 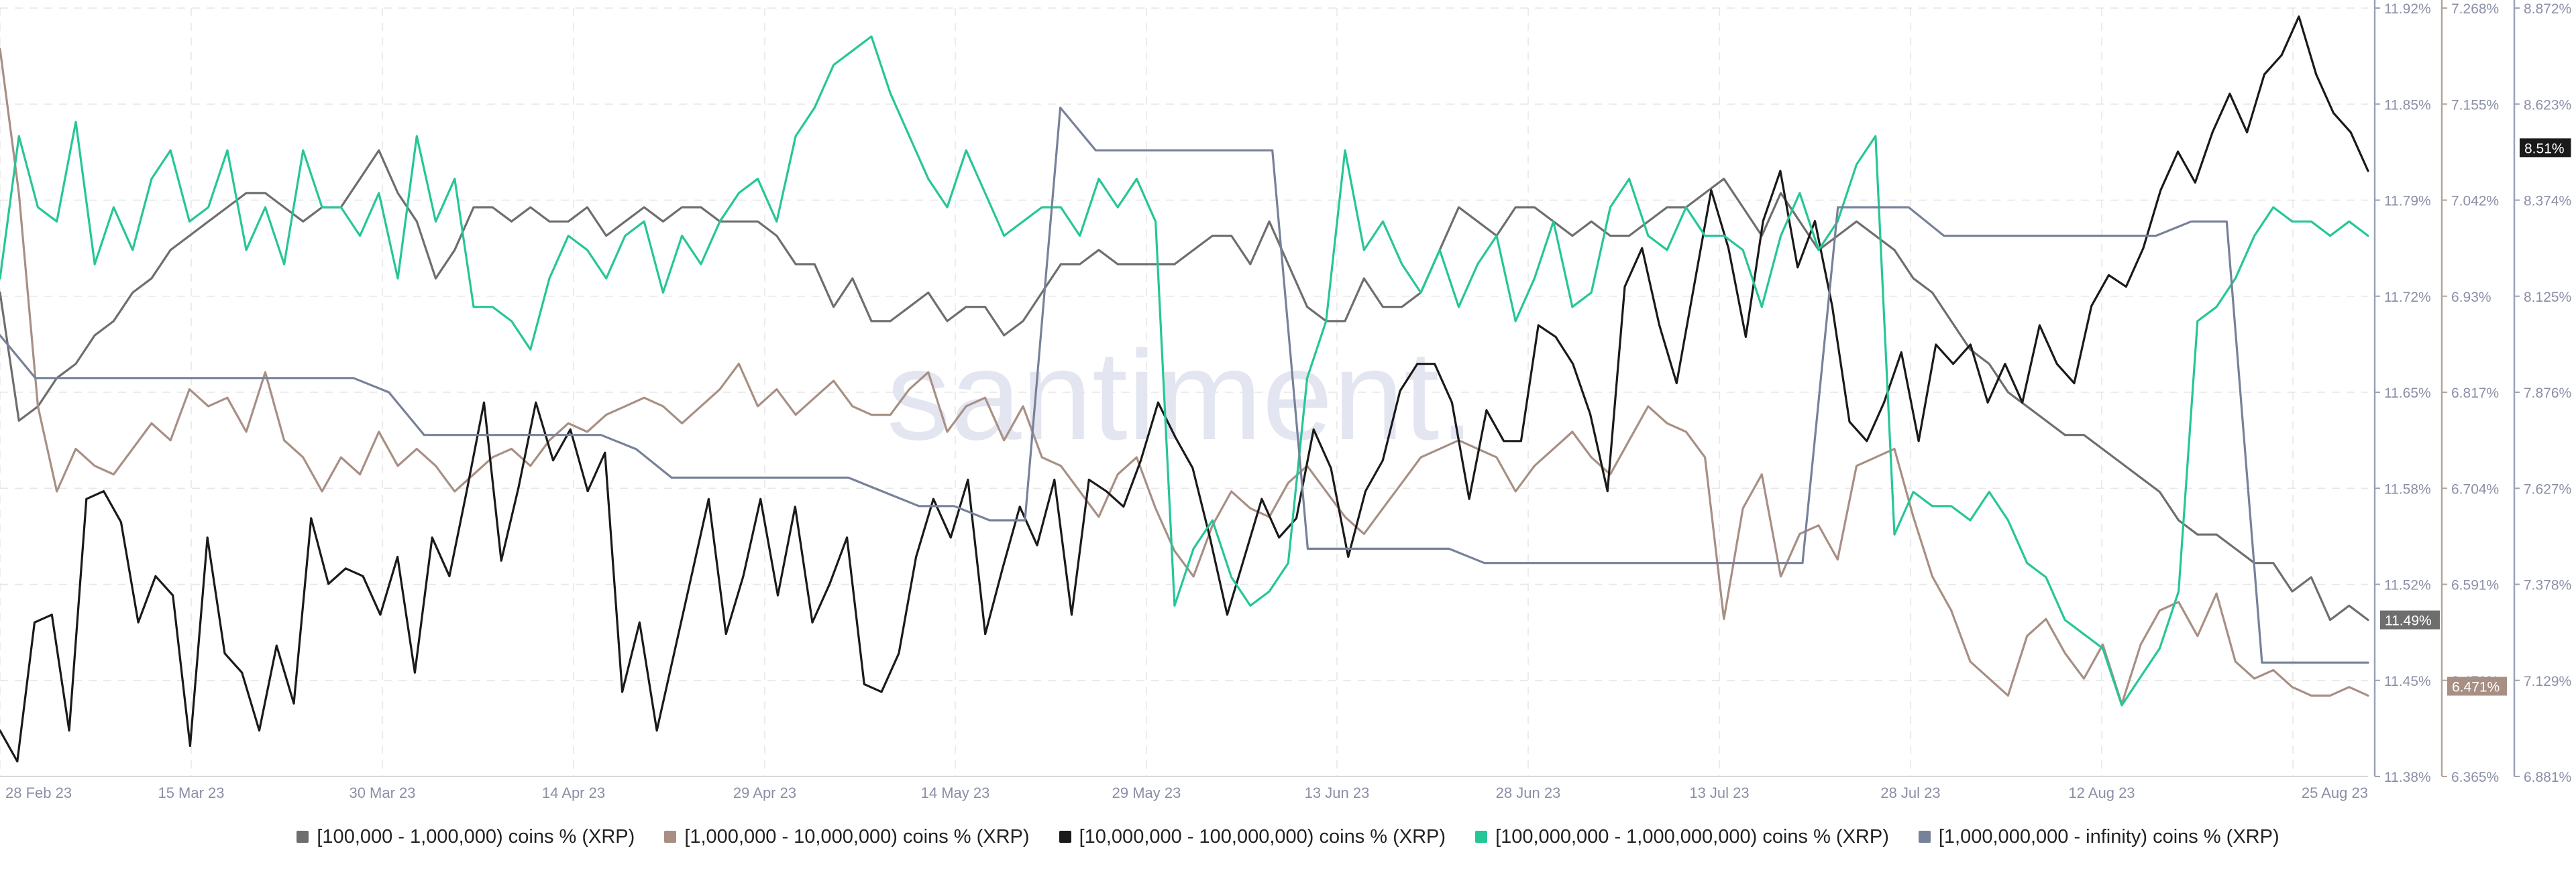 What do you see at coordinates (38, 792) in the screenshot?
I see `x-axis-tick-label: 28 Feb 23` at bounding box center [38, 792].